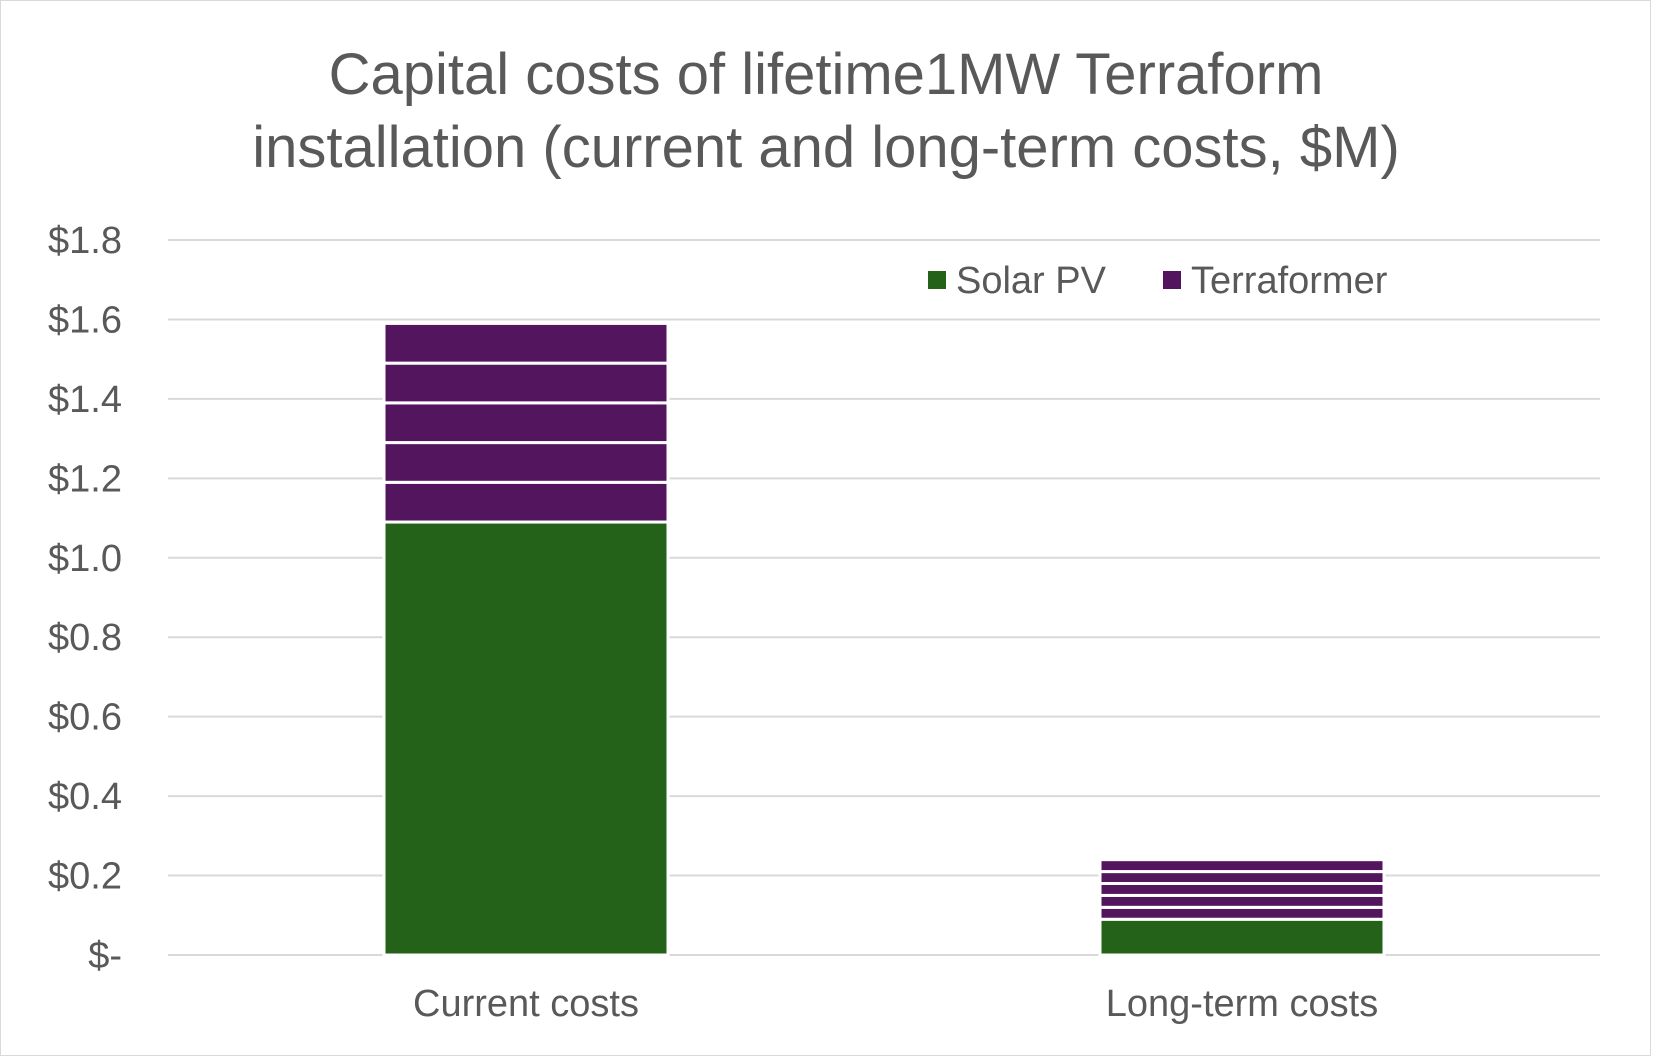  What do you see at coordinates (1242, 1004) in the screenshot?
I see `x-category-label: Long-term costs` at bounding box center [1242, 1004].